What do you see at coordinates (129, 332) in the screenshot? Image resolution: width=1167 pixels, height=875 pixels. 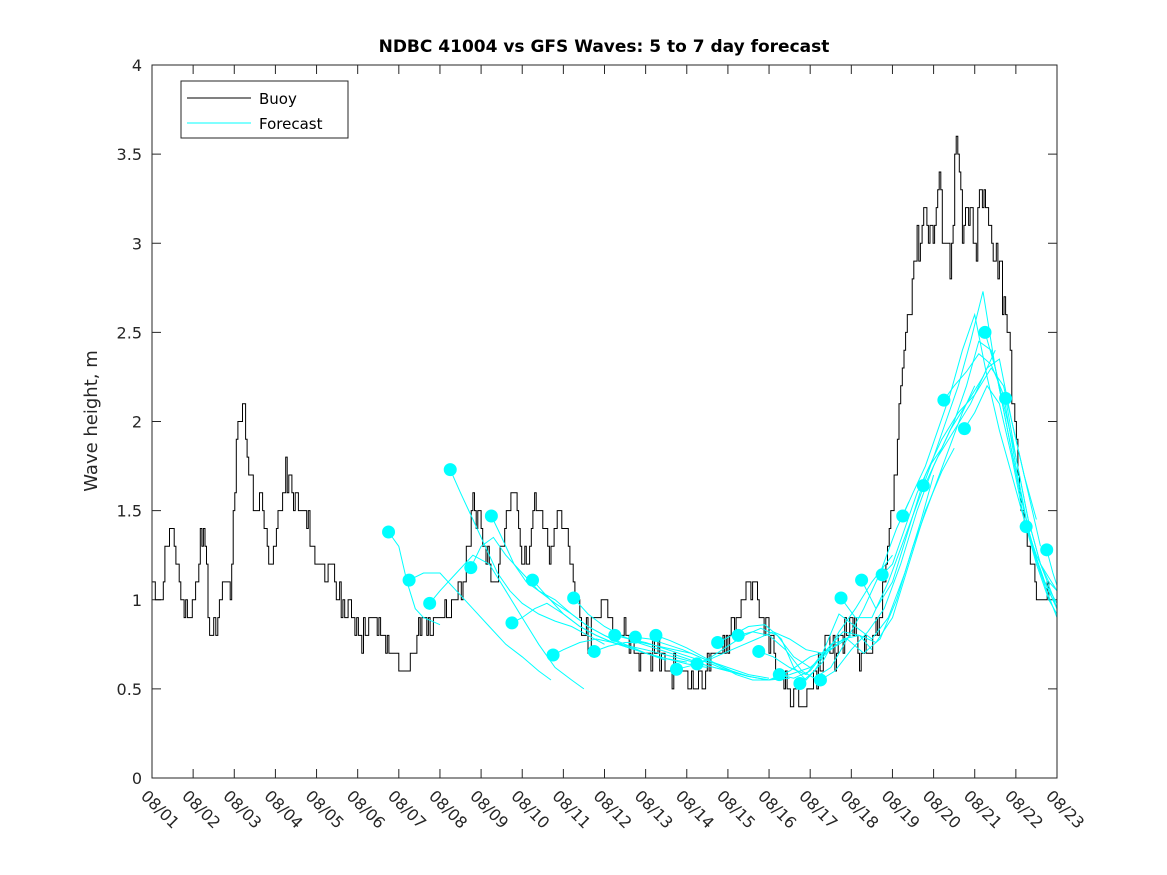 I see `y-tick-label: 2.5` at bounding box center [129, 332].